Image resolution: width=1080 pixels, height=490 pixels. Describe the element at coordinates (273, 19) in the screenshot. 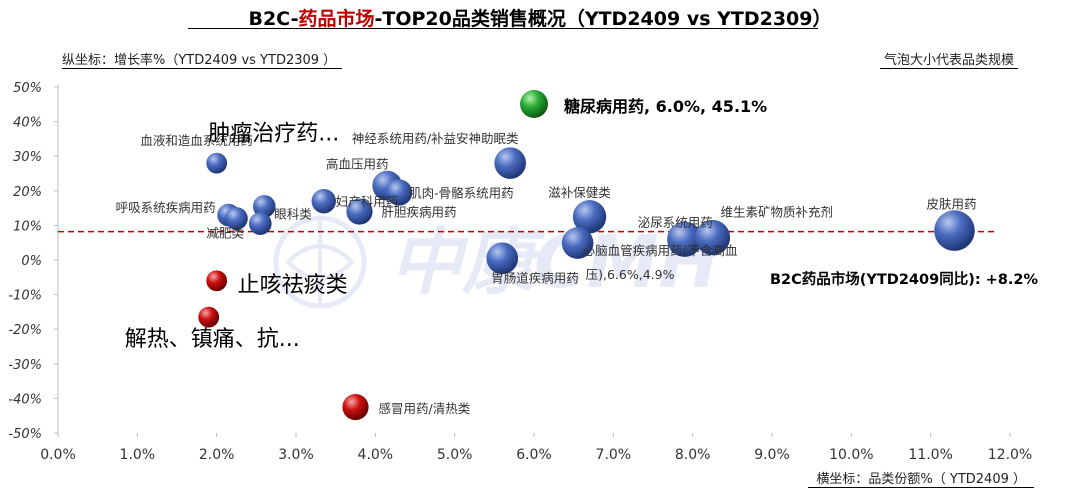

I see `title-prefix: B2C-` at that location.